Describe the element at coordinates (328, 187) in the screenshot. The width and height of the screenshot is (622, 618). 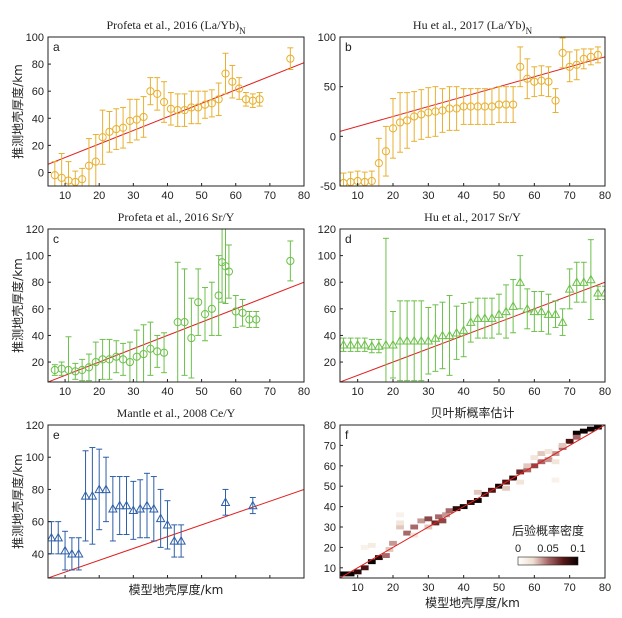
I see `y-tick-label: -50` at that location.